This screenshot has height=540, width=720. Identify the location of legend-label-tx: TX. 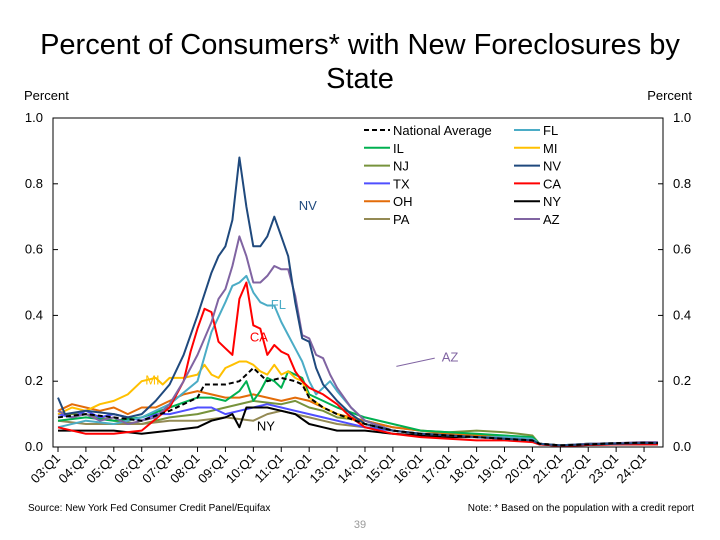
(401, 183).